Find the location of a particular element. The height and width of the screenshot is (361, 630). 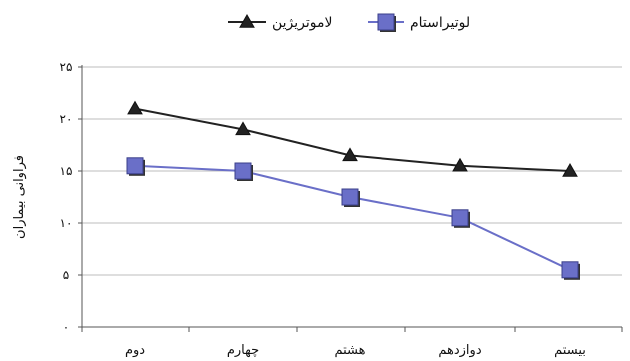

x-tick-label: بیستم is located at coordinates (570, 350).